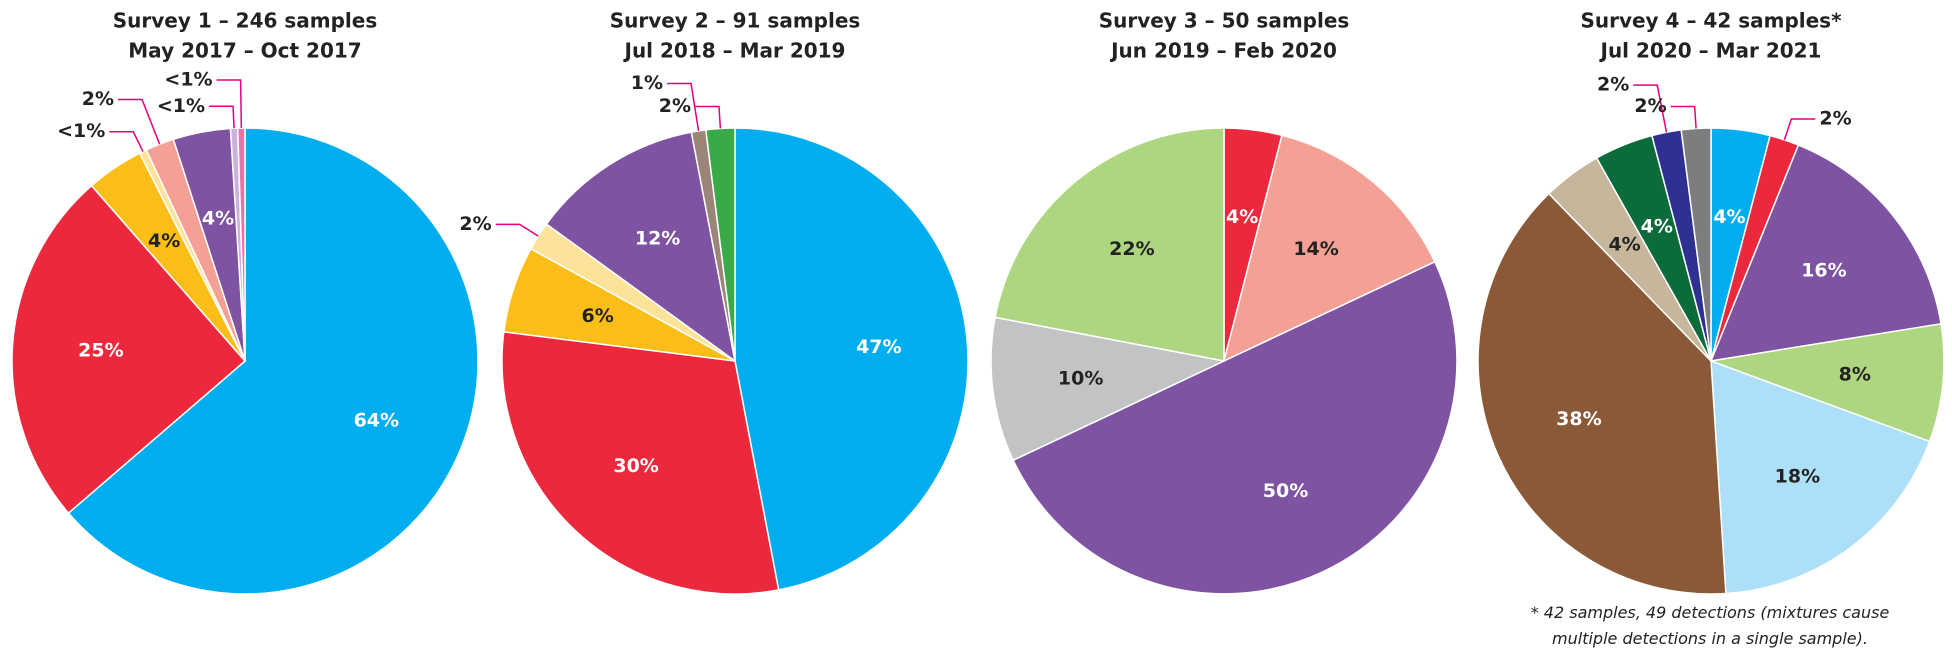  I want to click on chart-subtitle: Jul 2020 – Mar 2021, so click(1710, 51).